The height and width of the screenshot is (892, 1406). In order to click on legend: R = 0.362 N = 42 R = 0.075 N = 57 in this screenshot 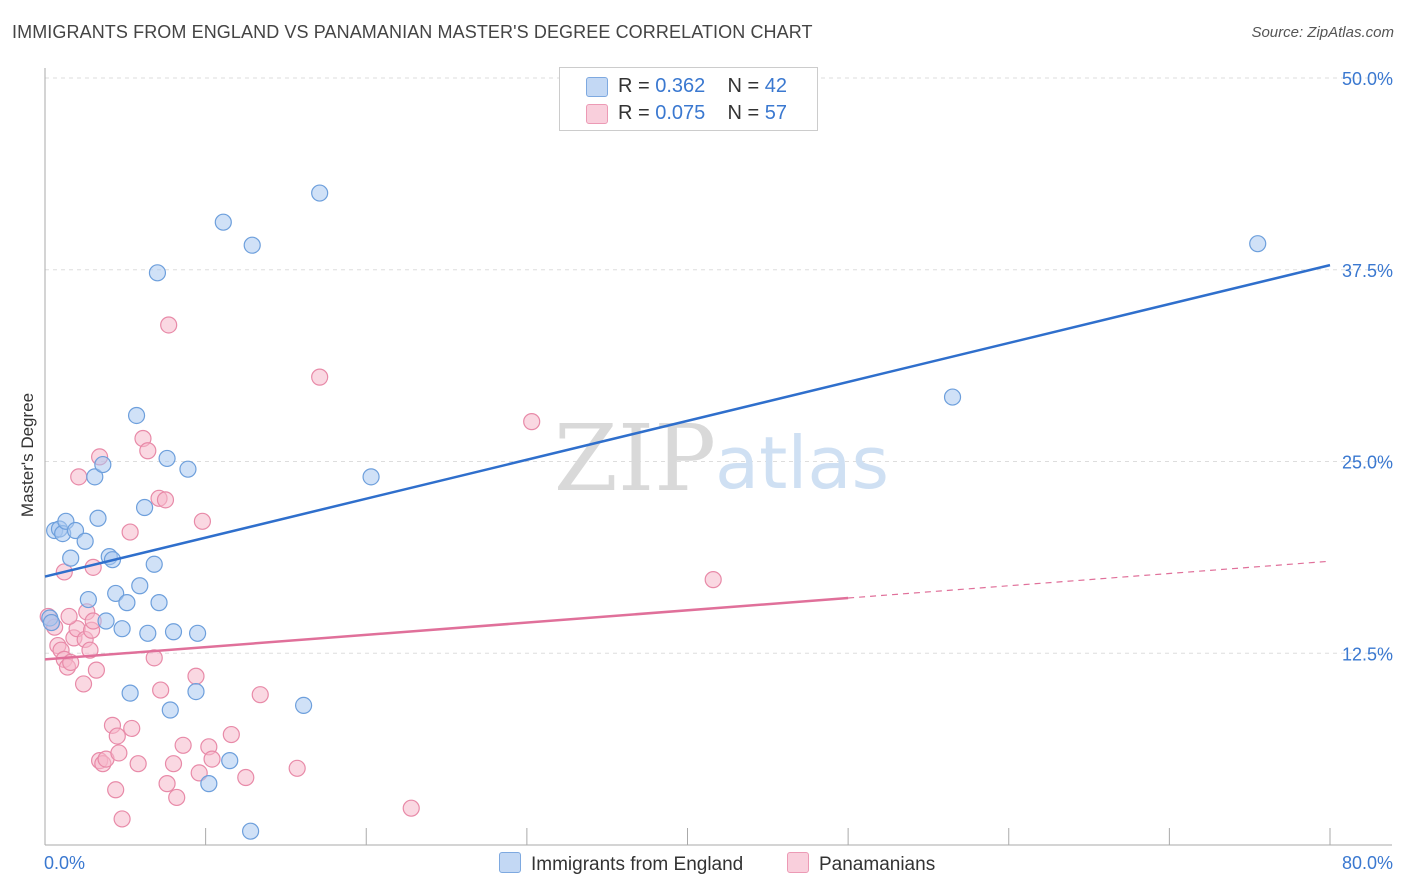, I will do `click(688, 99)`.